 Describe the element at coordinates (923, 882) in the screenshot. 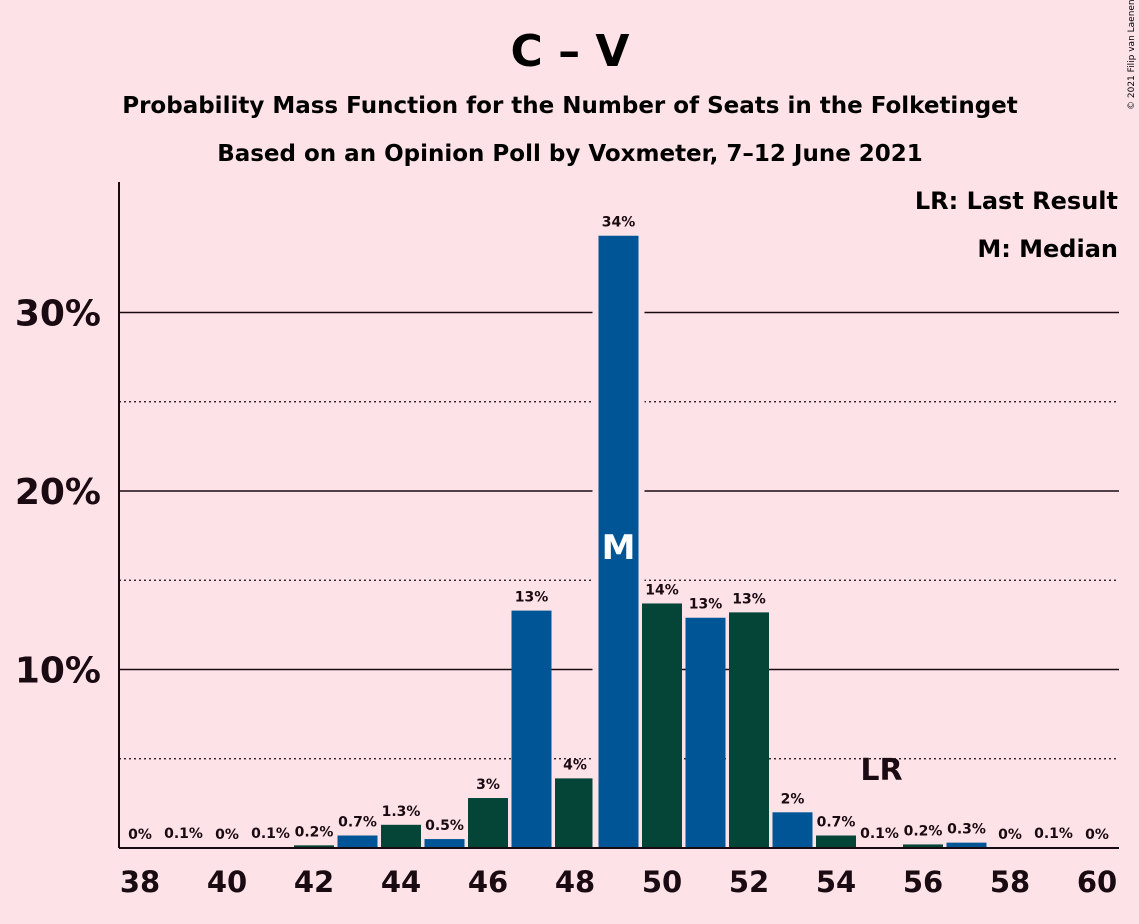

I see `x-tick-label: 56` at that location.